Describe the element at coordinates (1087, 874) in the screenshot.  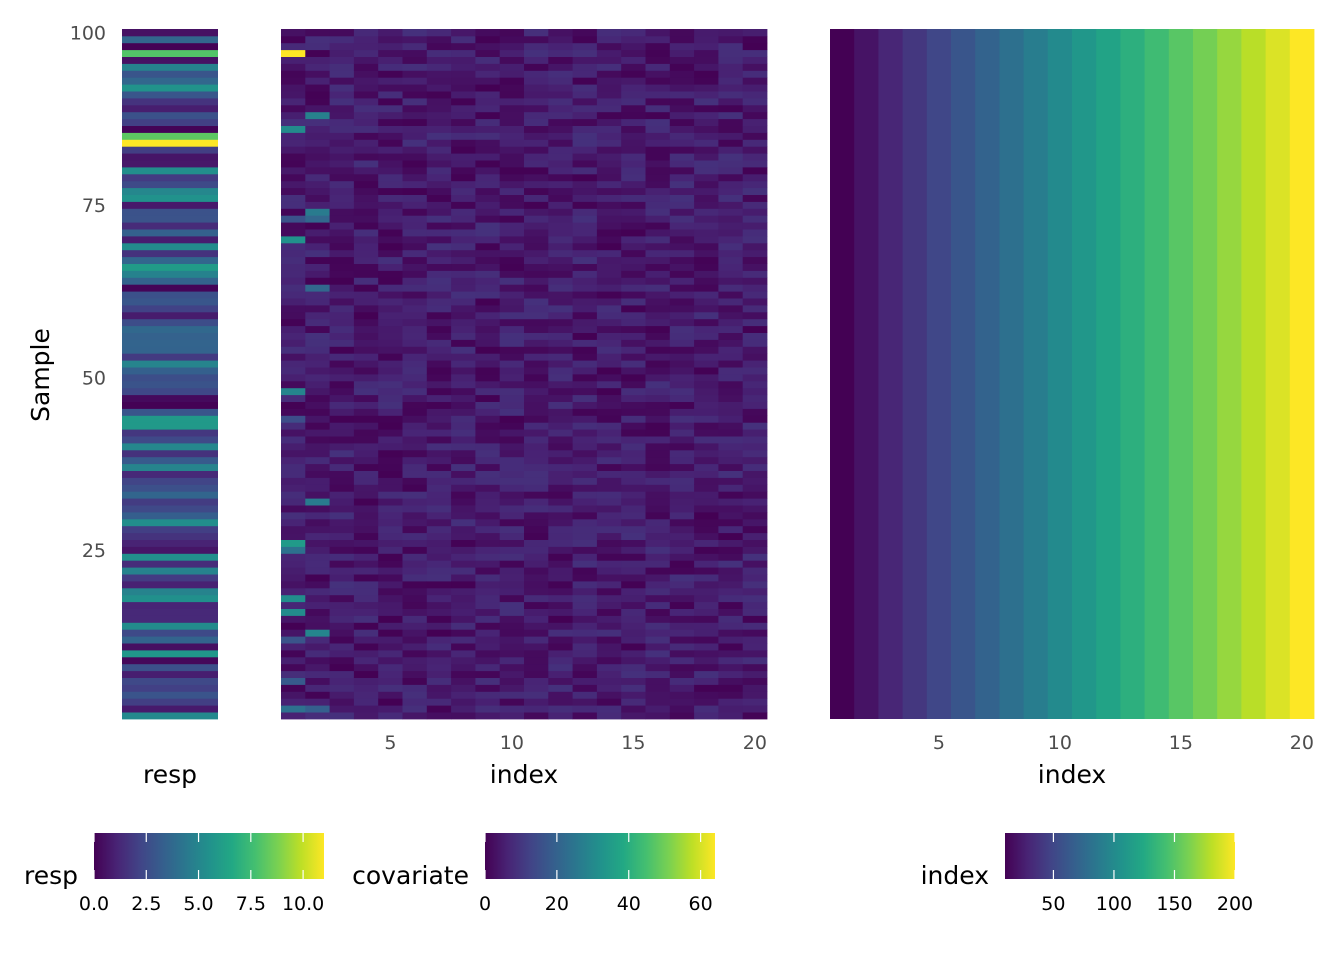
I see `index-legend: index 50 100 150 200` at that location.